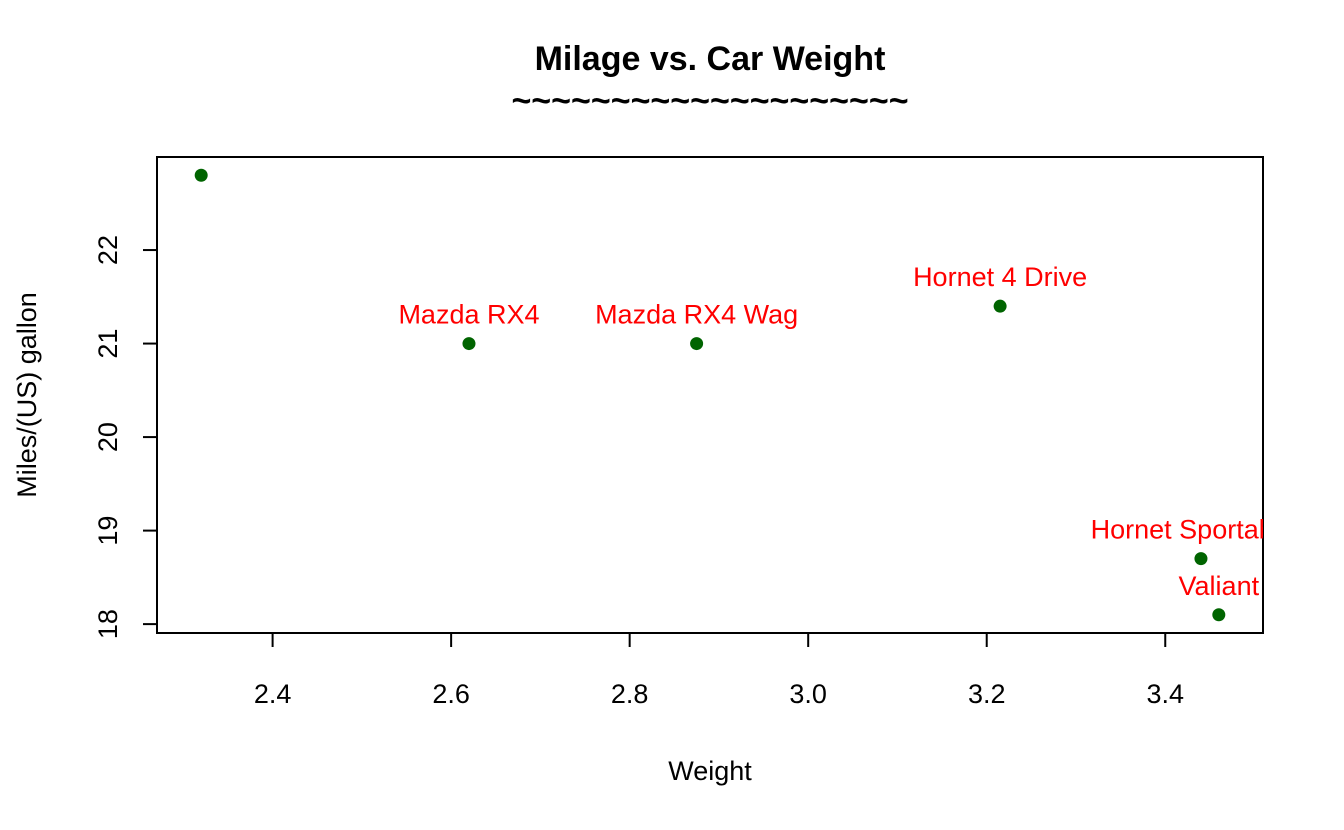 This screenshot has height=830, width=1344. I want to click on y-tick-label: 22, so click(108, 250).